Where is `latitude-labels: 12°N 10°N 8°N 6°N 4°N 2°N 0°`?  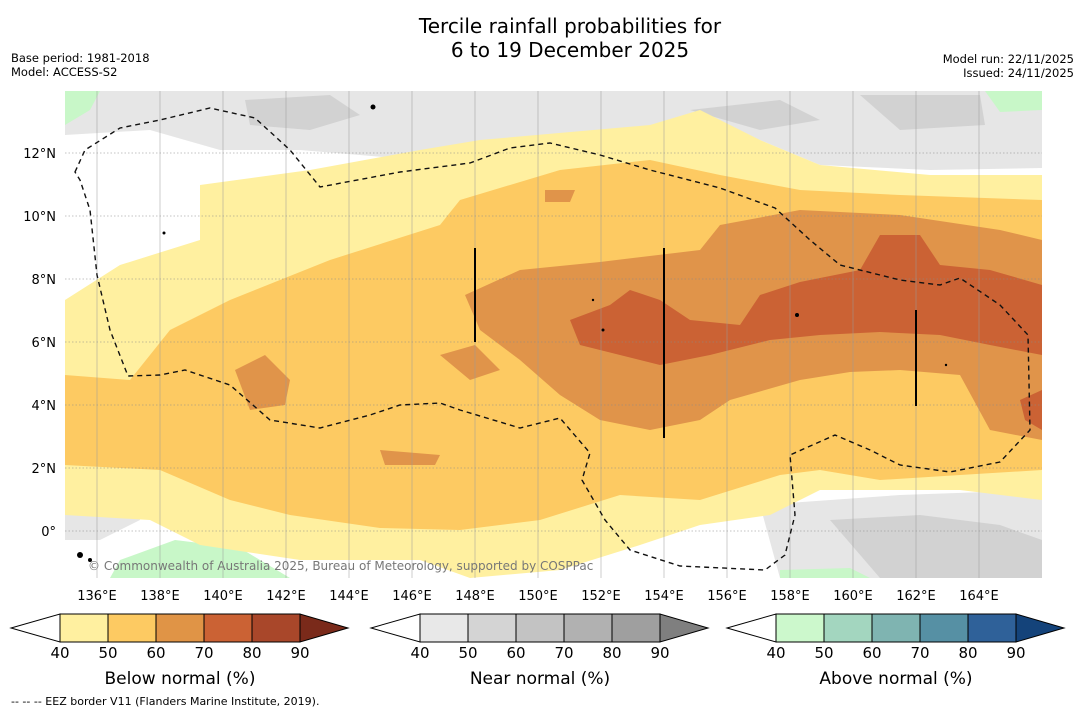
latitude-labels: 12°N 10°N 8°N 6°N 4°N 2°N 0° is located at coordinates (39, 343).